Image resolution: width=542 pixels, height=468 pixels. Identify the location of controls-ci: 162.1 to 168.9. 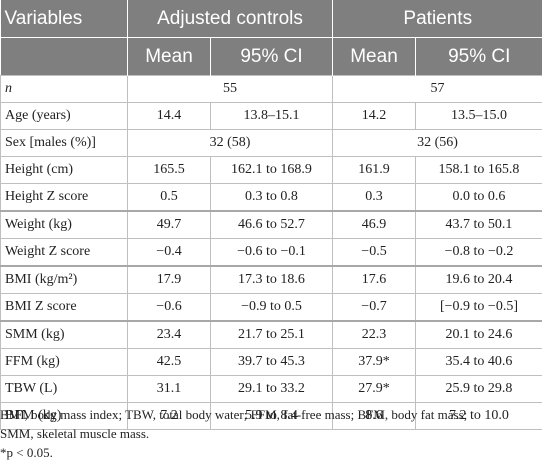
(271, 170).